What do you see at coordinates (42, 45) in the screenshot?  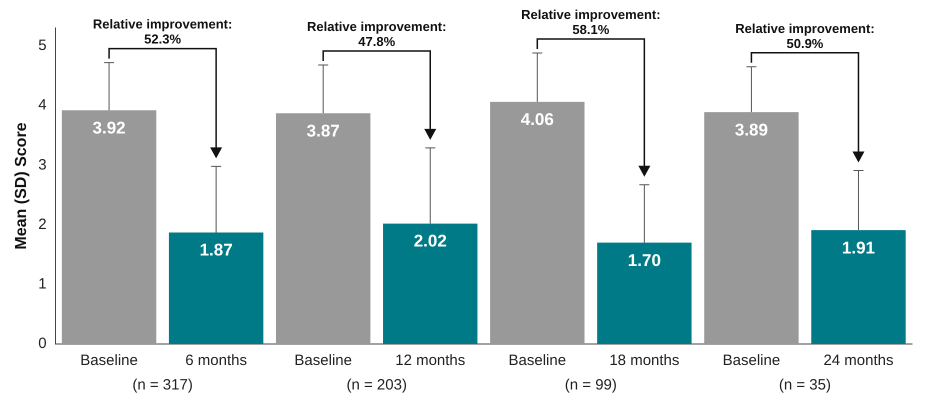 I see `y-tick-label: 5` at bounding box center [42, 45].